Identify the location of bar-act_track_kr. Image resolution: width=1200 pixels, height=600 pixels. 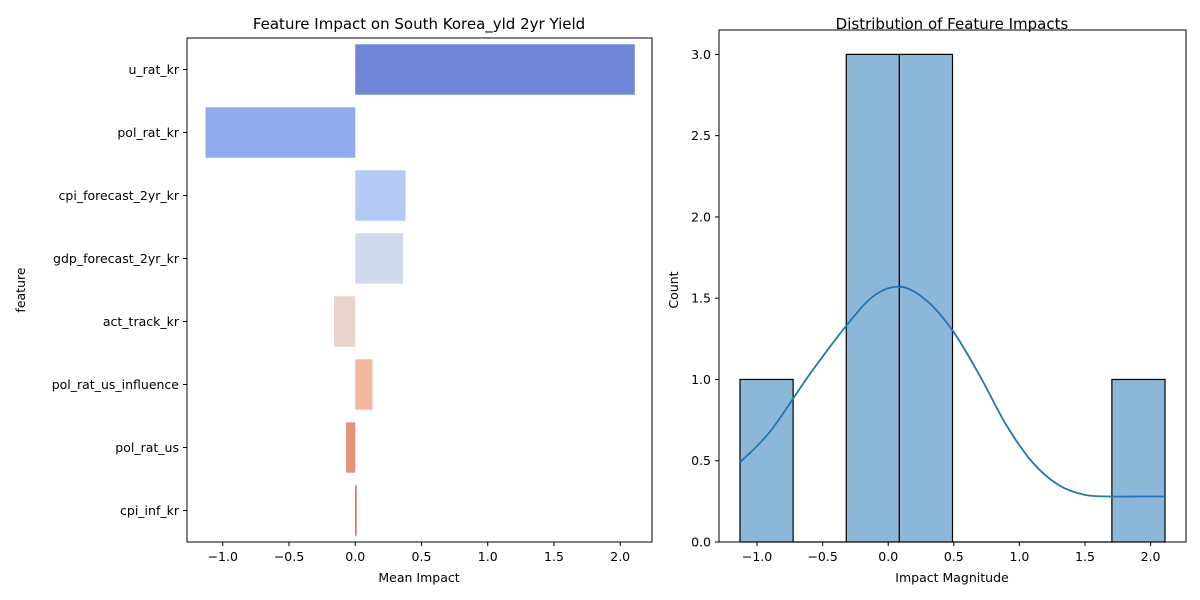
(344, 321).